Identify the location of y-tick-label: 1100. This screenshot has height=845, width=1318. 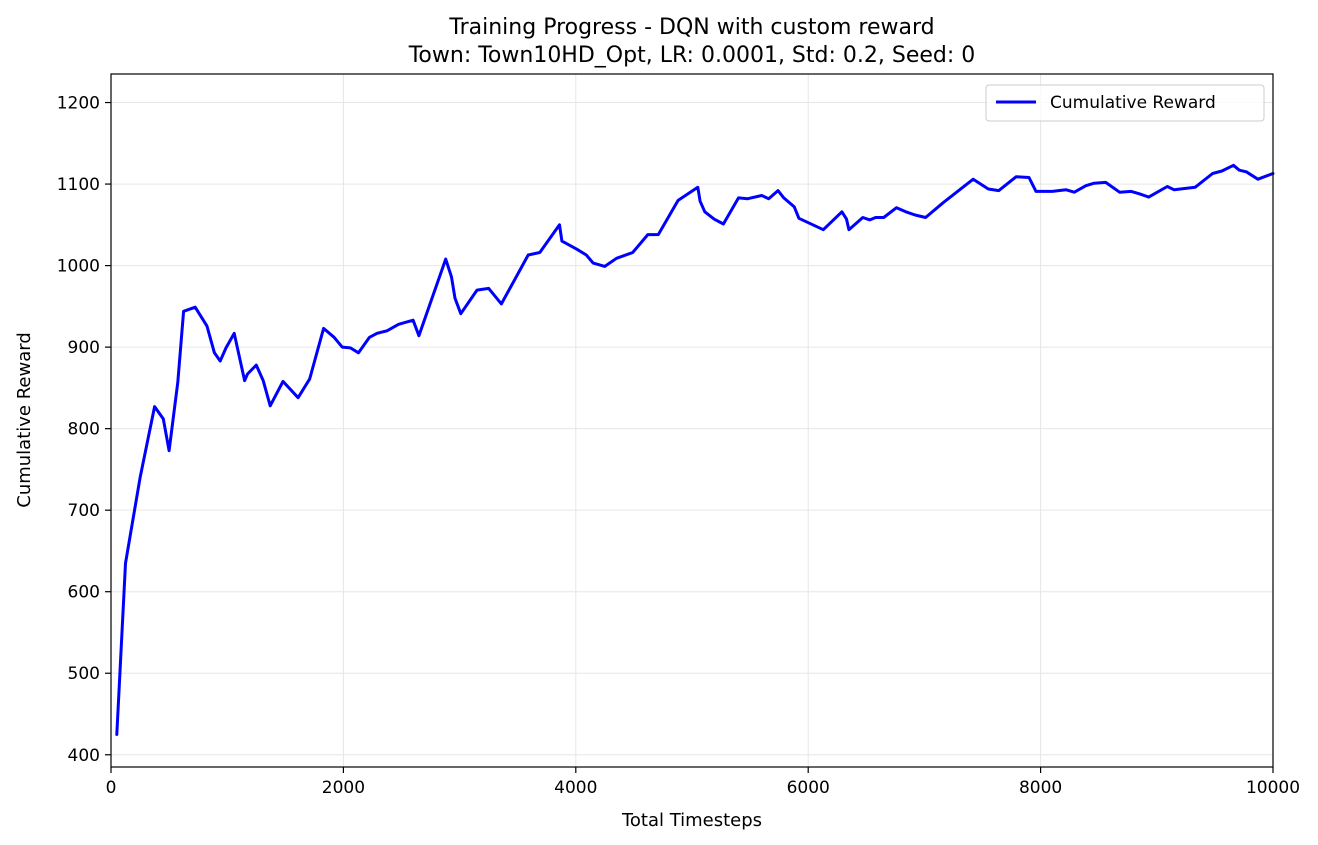
(78, 185).